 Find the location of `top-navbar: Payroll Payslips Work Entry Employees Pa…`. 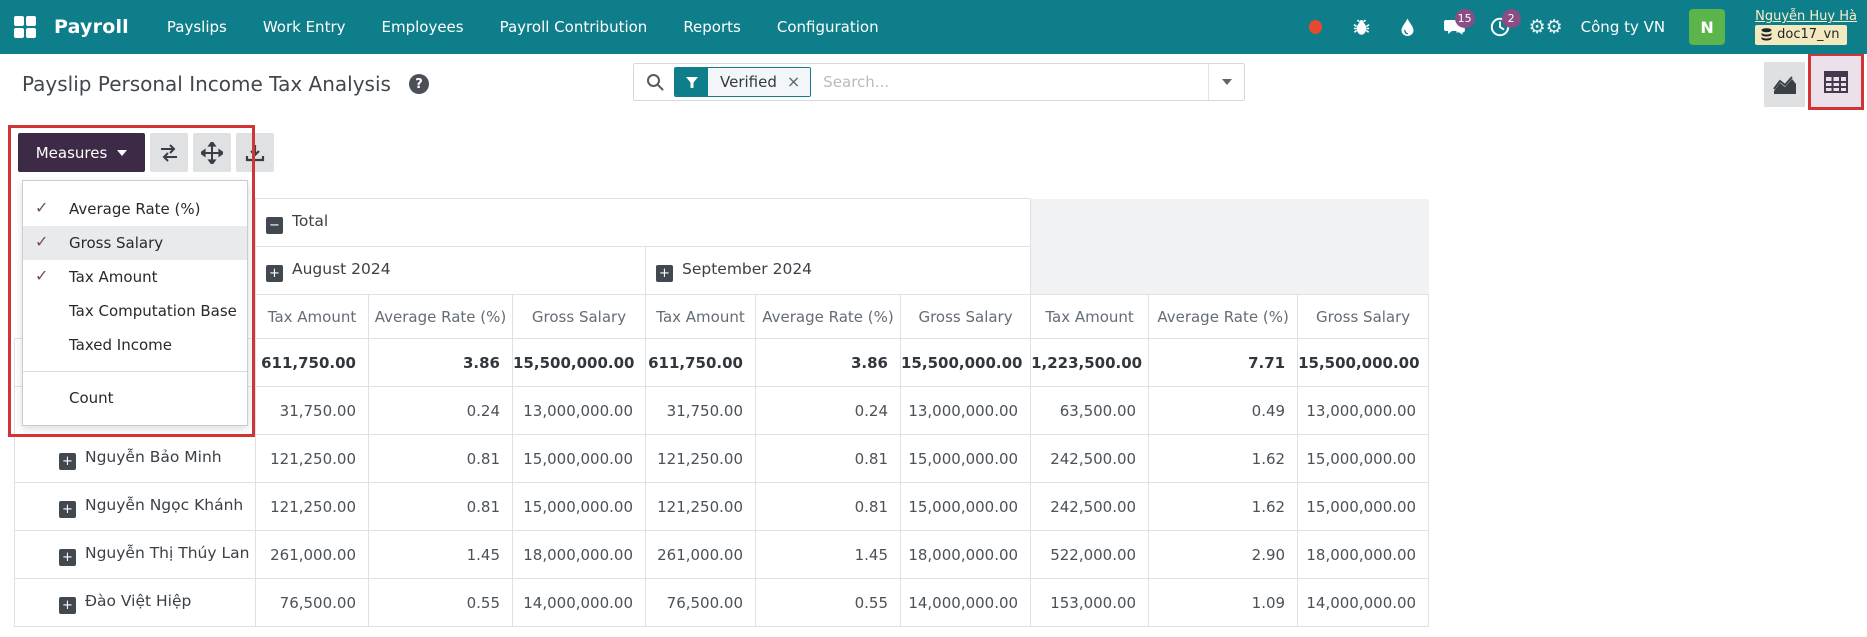

top-navbar: Payroll Payslips Work Entry Employees Pa… is located at coordinates (933, 27).